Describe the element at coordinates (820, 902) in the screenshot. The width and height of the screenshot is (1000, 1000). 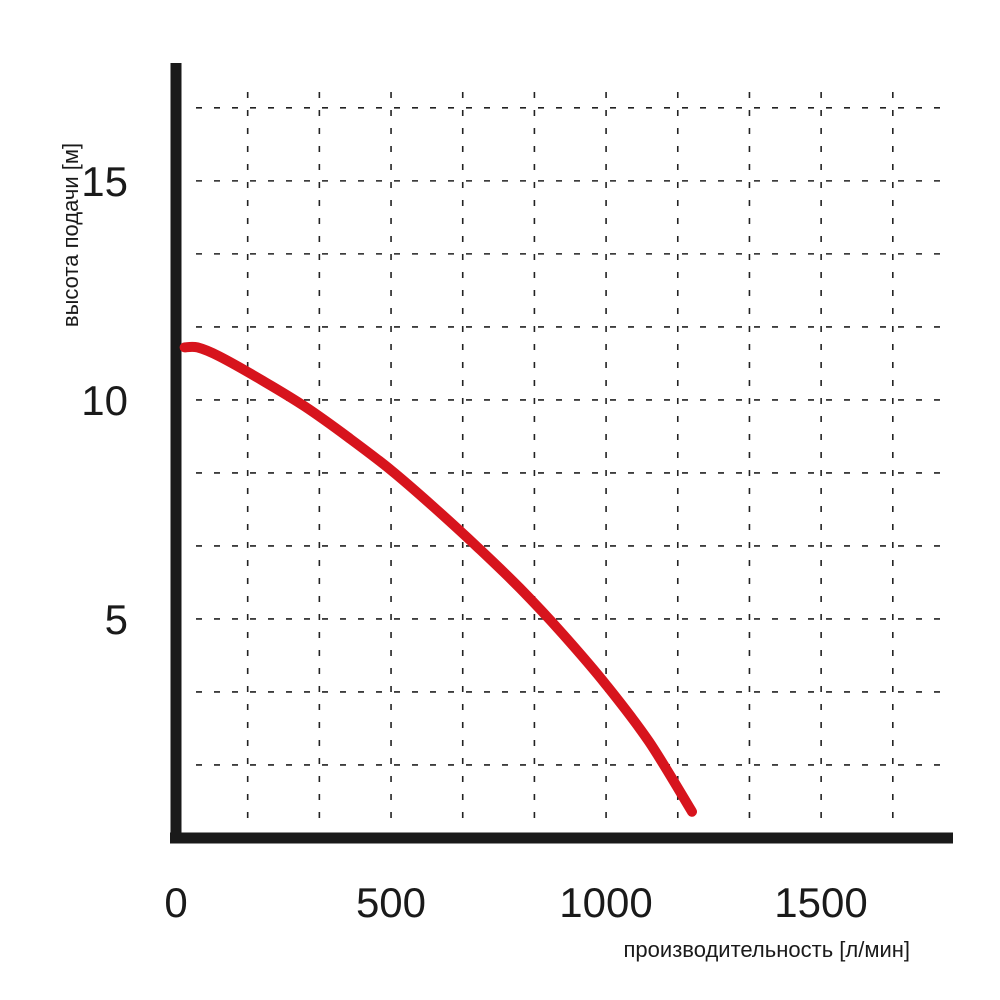
I see `x-tick-label: 1500` at that location.